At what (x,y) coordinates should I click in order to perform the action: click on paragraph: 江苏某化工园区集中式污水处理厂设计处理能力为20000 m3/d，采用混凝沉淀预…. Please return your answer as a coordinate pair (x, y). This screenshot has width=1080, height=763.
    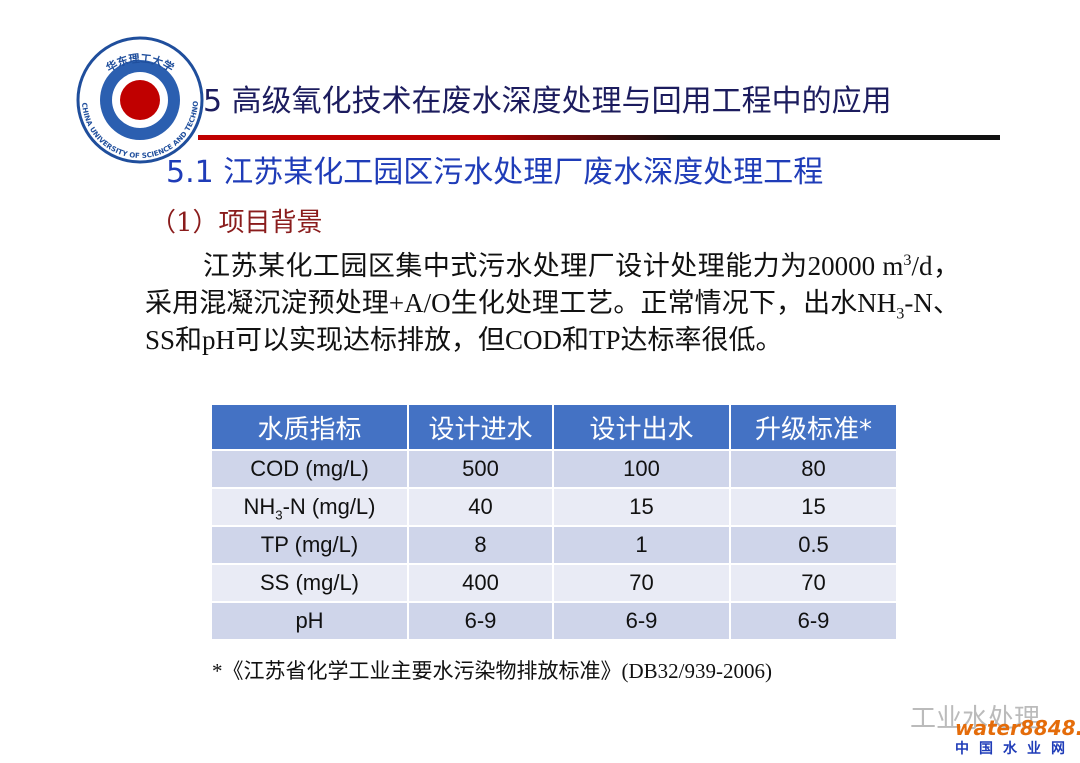
    Looking at the image, I should click on (552, 303).